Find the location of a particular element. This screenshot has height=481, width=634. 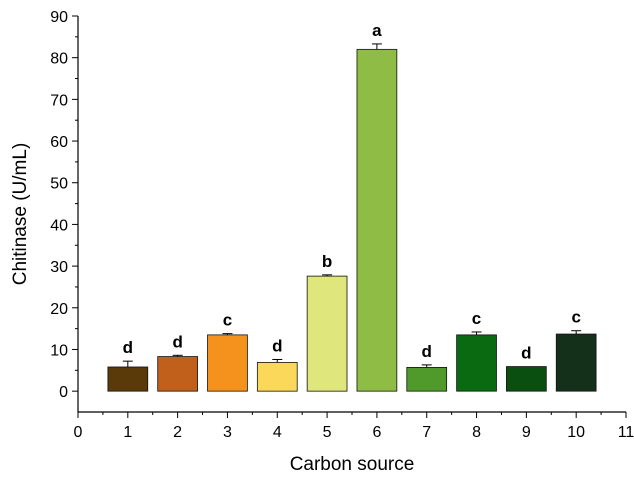

x-tick-label: 4 is located at coordinates (277, 432).